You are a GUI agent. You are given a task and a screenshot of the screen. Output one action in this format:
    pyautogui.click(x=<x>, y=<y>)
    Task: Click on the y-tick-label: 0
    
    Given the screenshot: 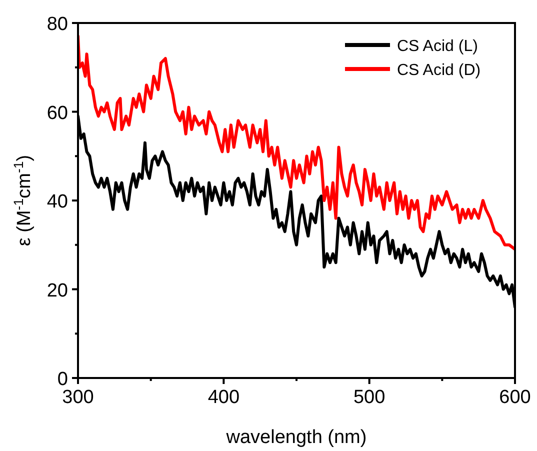 What is the action you would take?
    pyautogui.click(x=62, y=379)
    